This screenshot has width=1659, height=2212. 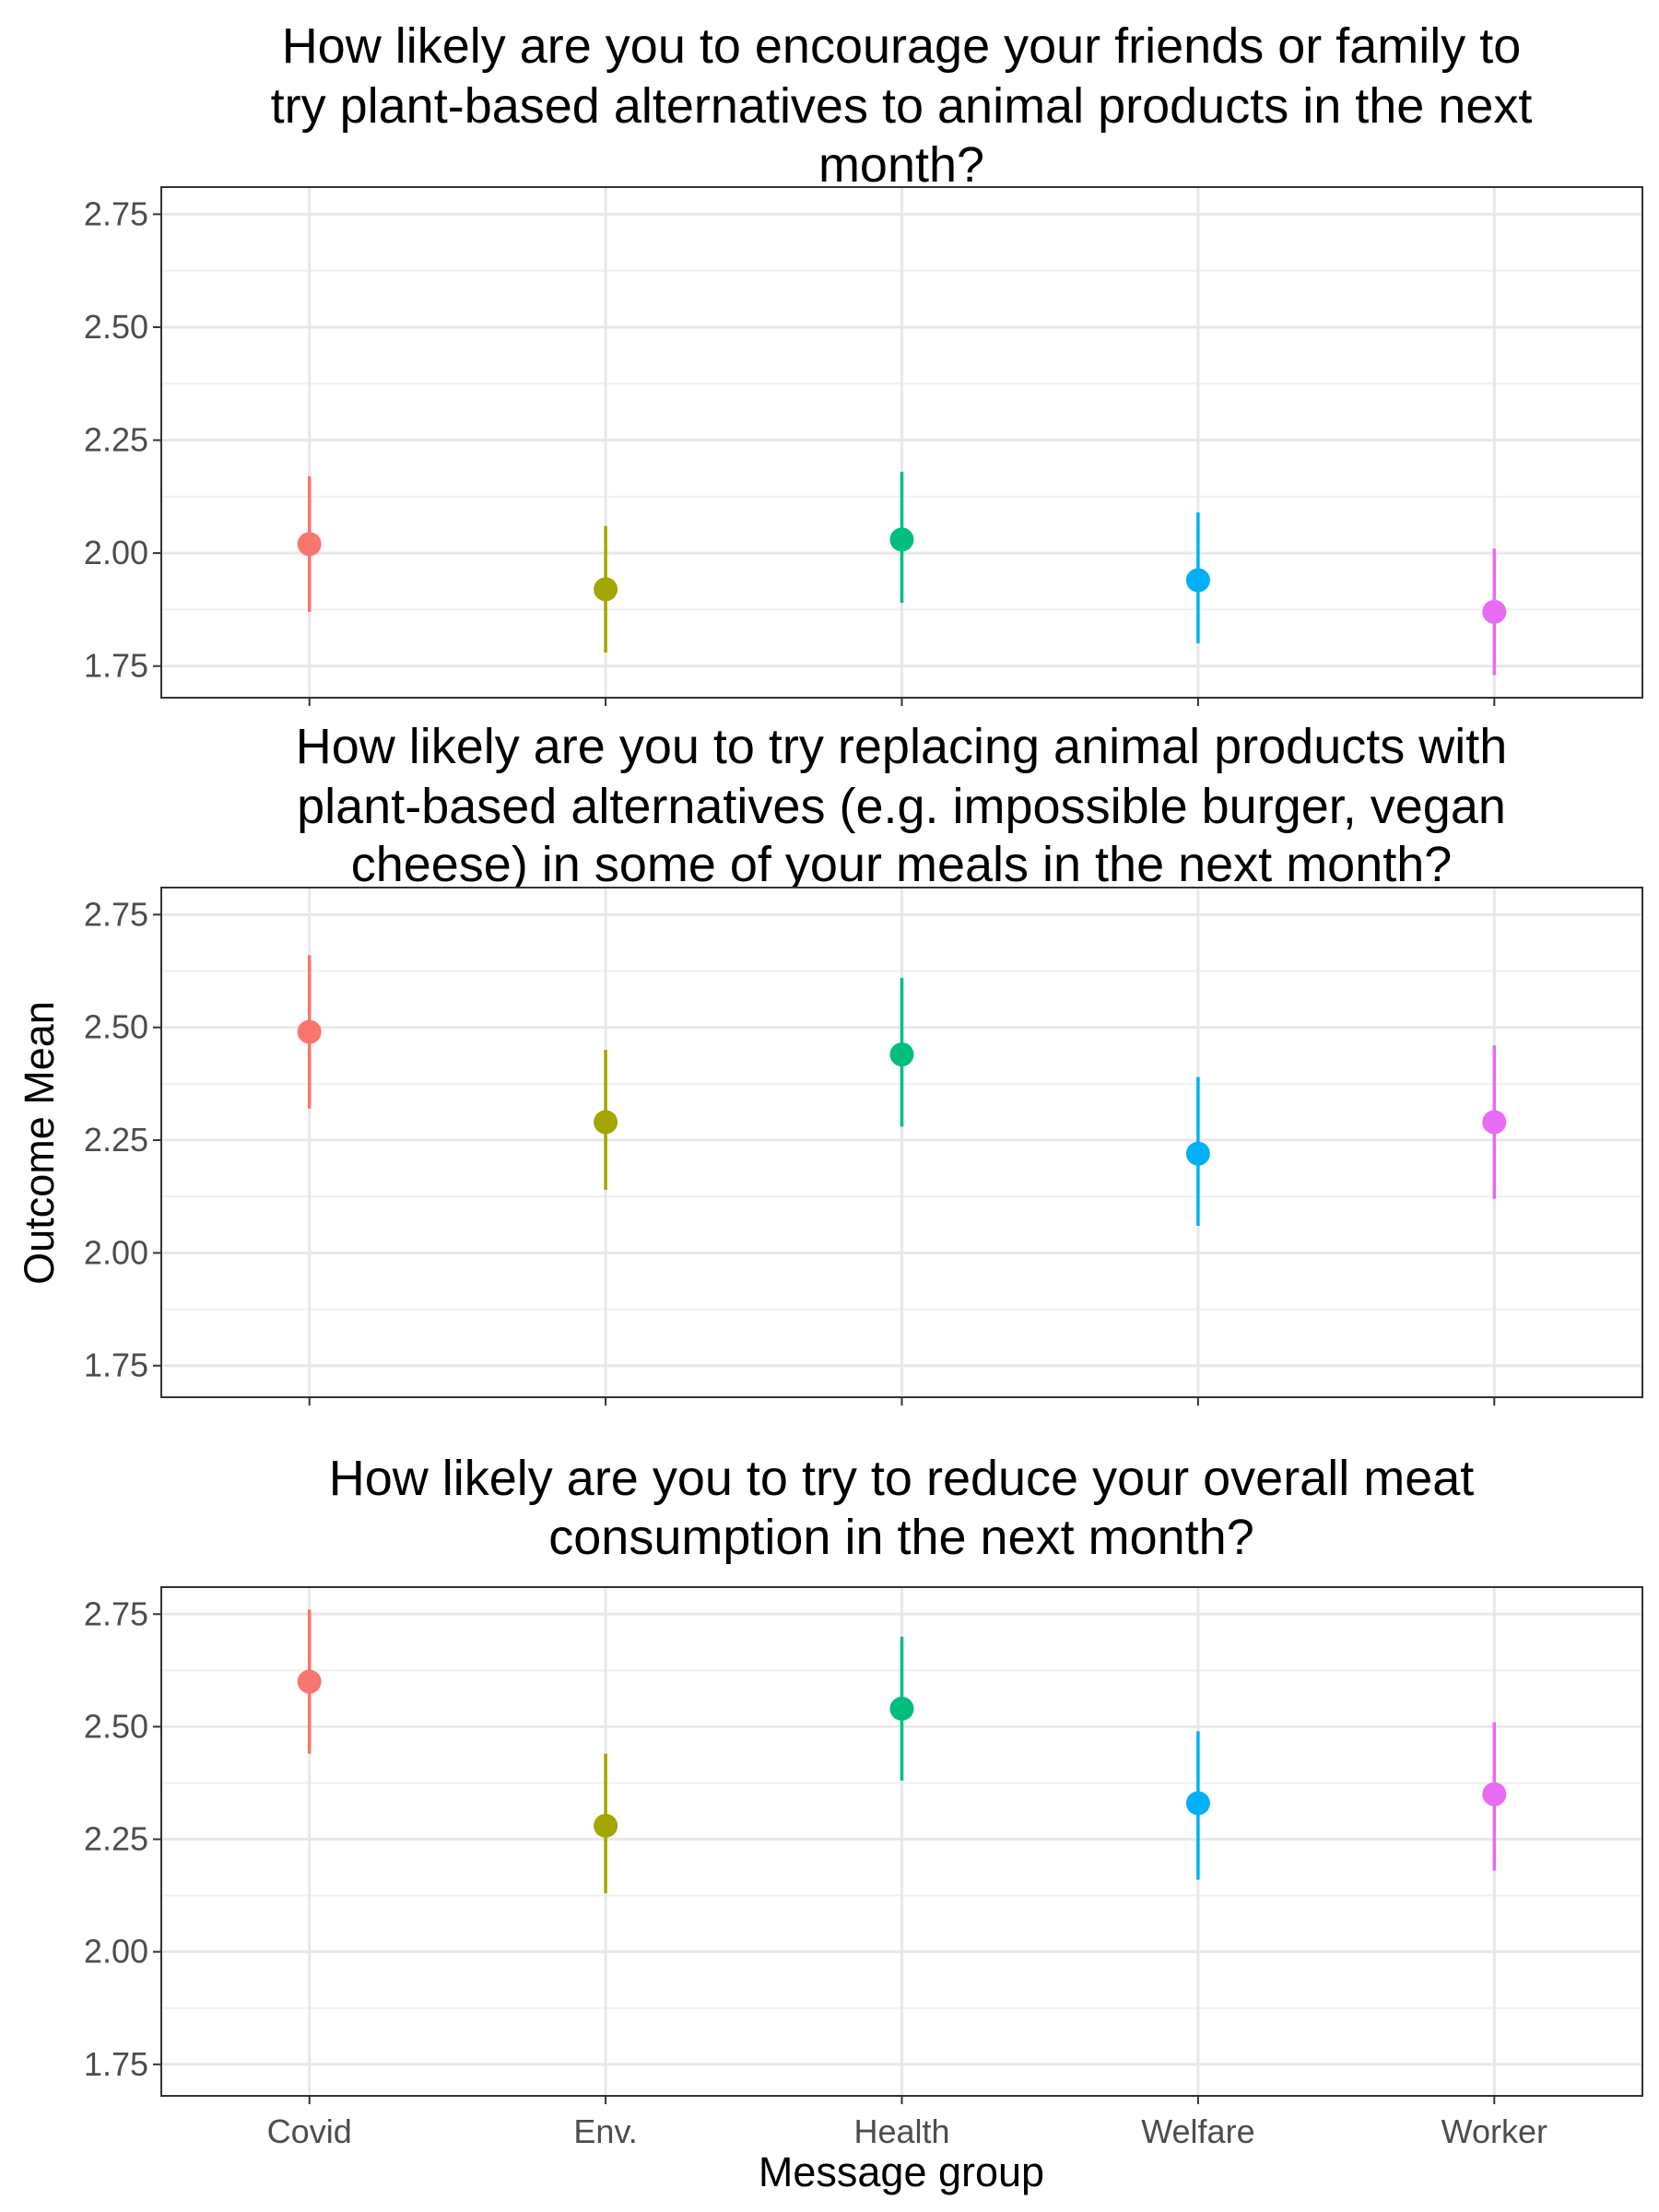 I want to click on x-tick-label: Worker, so click(x=1494, y=2131).